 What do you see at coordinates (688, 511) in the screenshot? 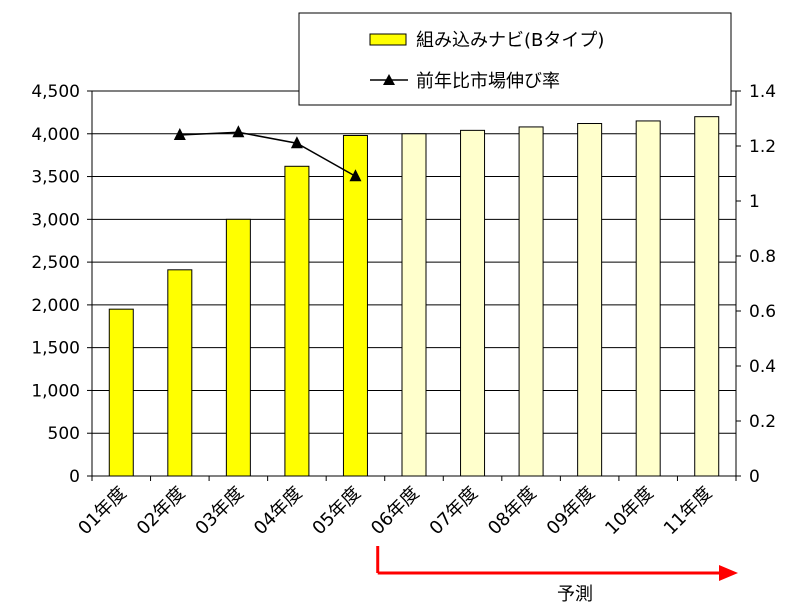
I see `x-tick-label: 11年度` at bounding box center [688, 511].